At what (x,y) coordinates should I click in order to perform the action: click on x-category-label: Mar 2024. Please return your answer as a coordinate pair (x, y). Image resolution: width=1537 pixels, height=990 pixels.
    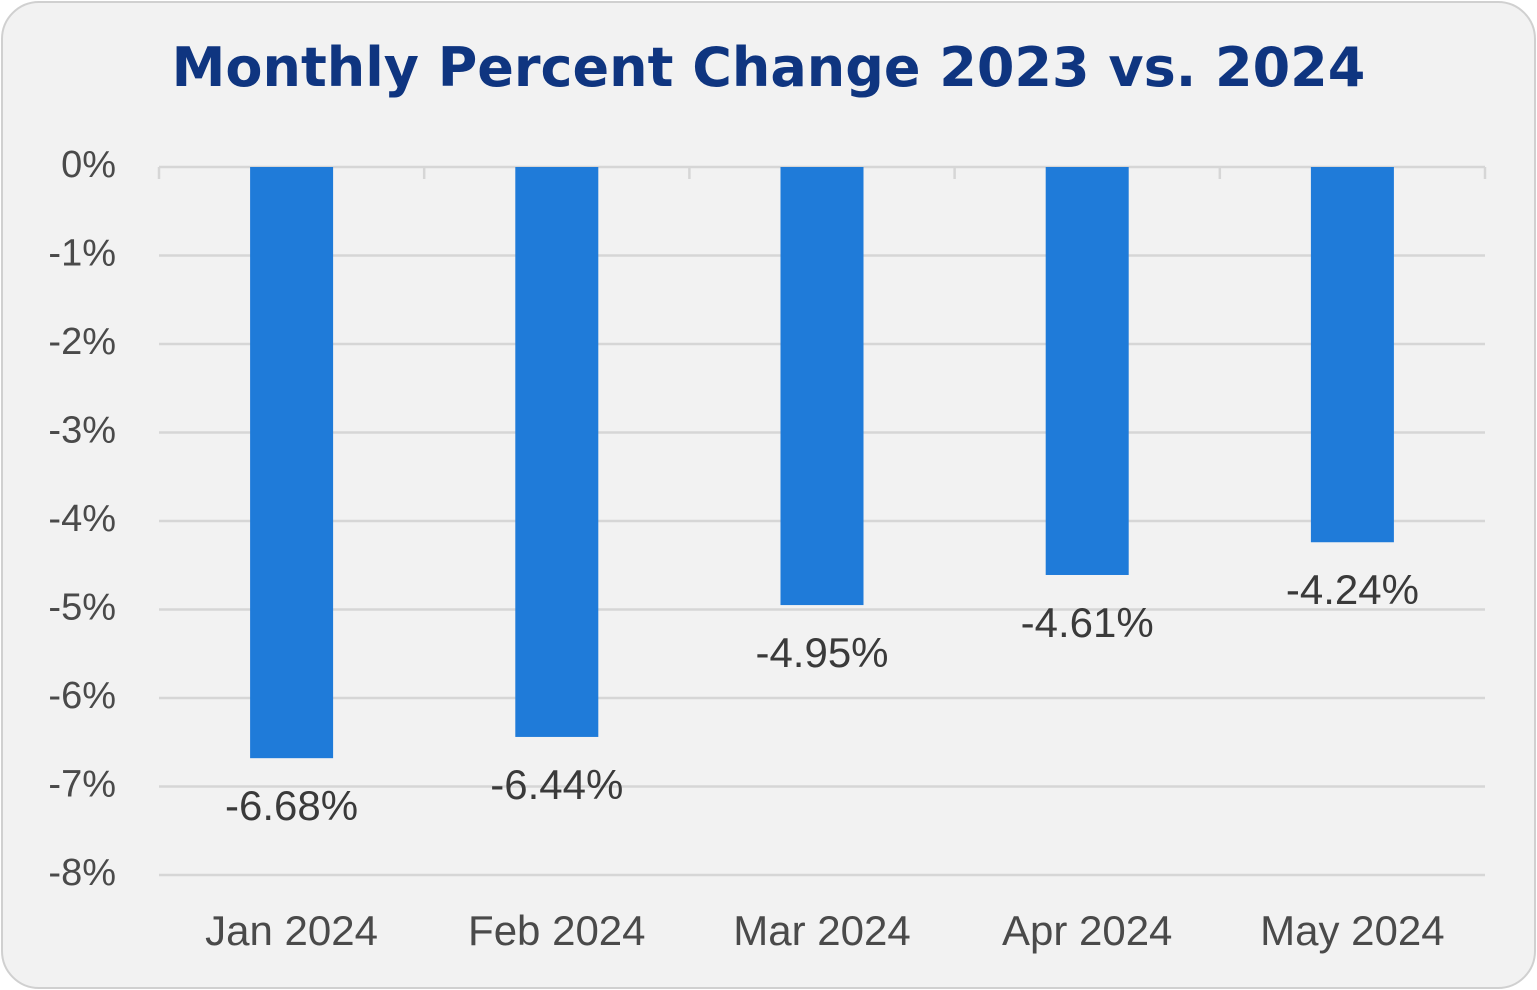
    Looking at the image, I should click on (821, 930).